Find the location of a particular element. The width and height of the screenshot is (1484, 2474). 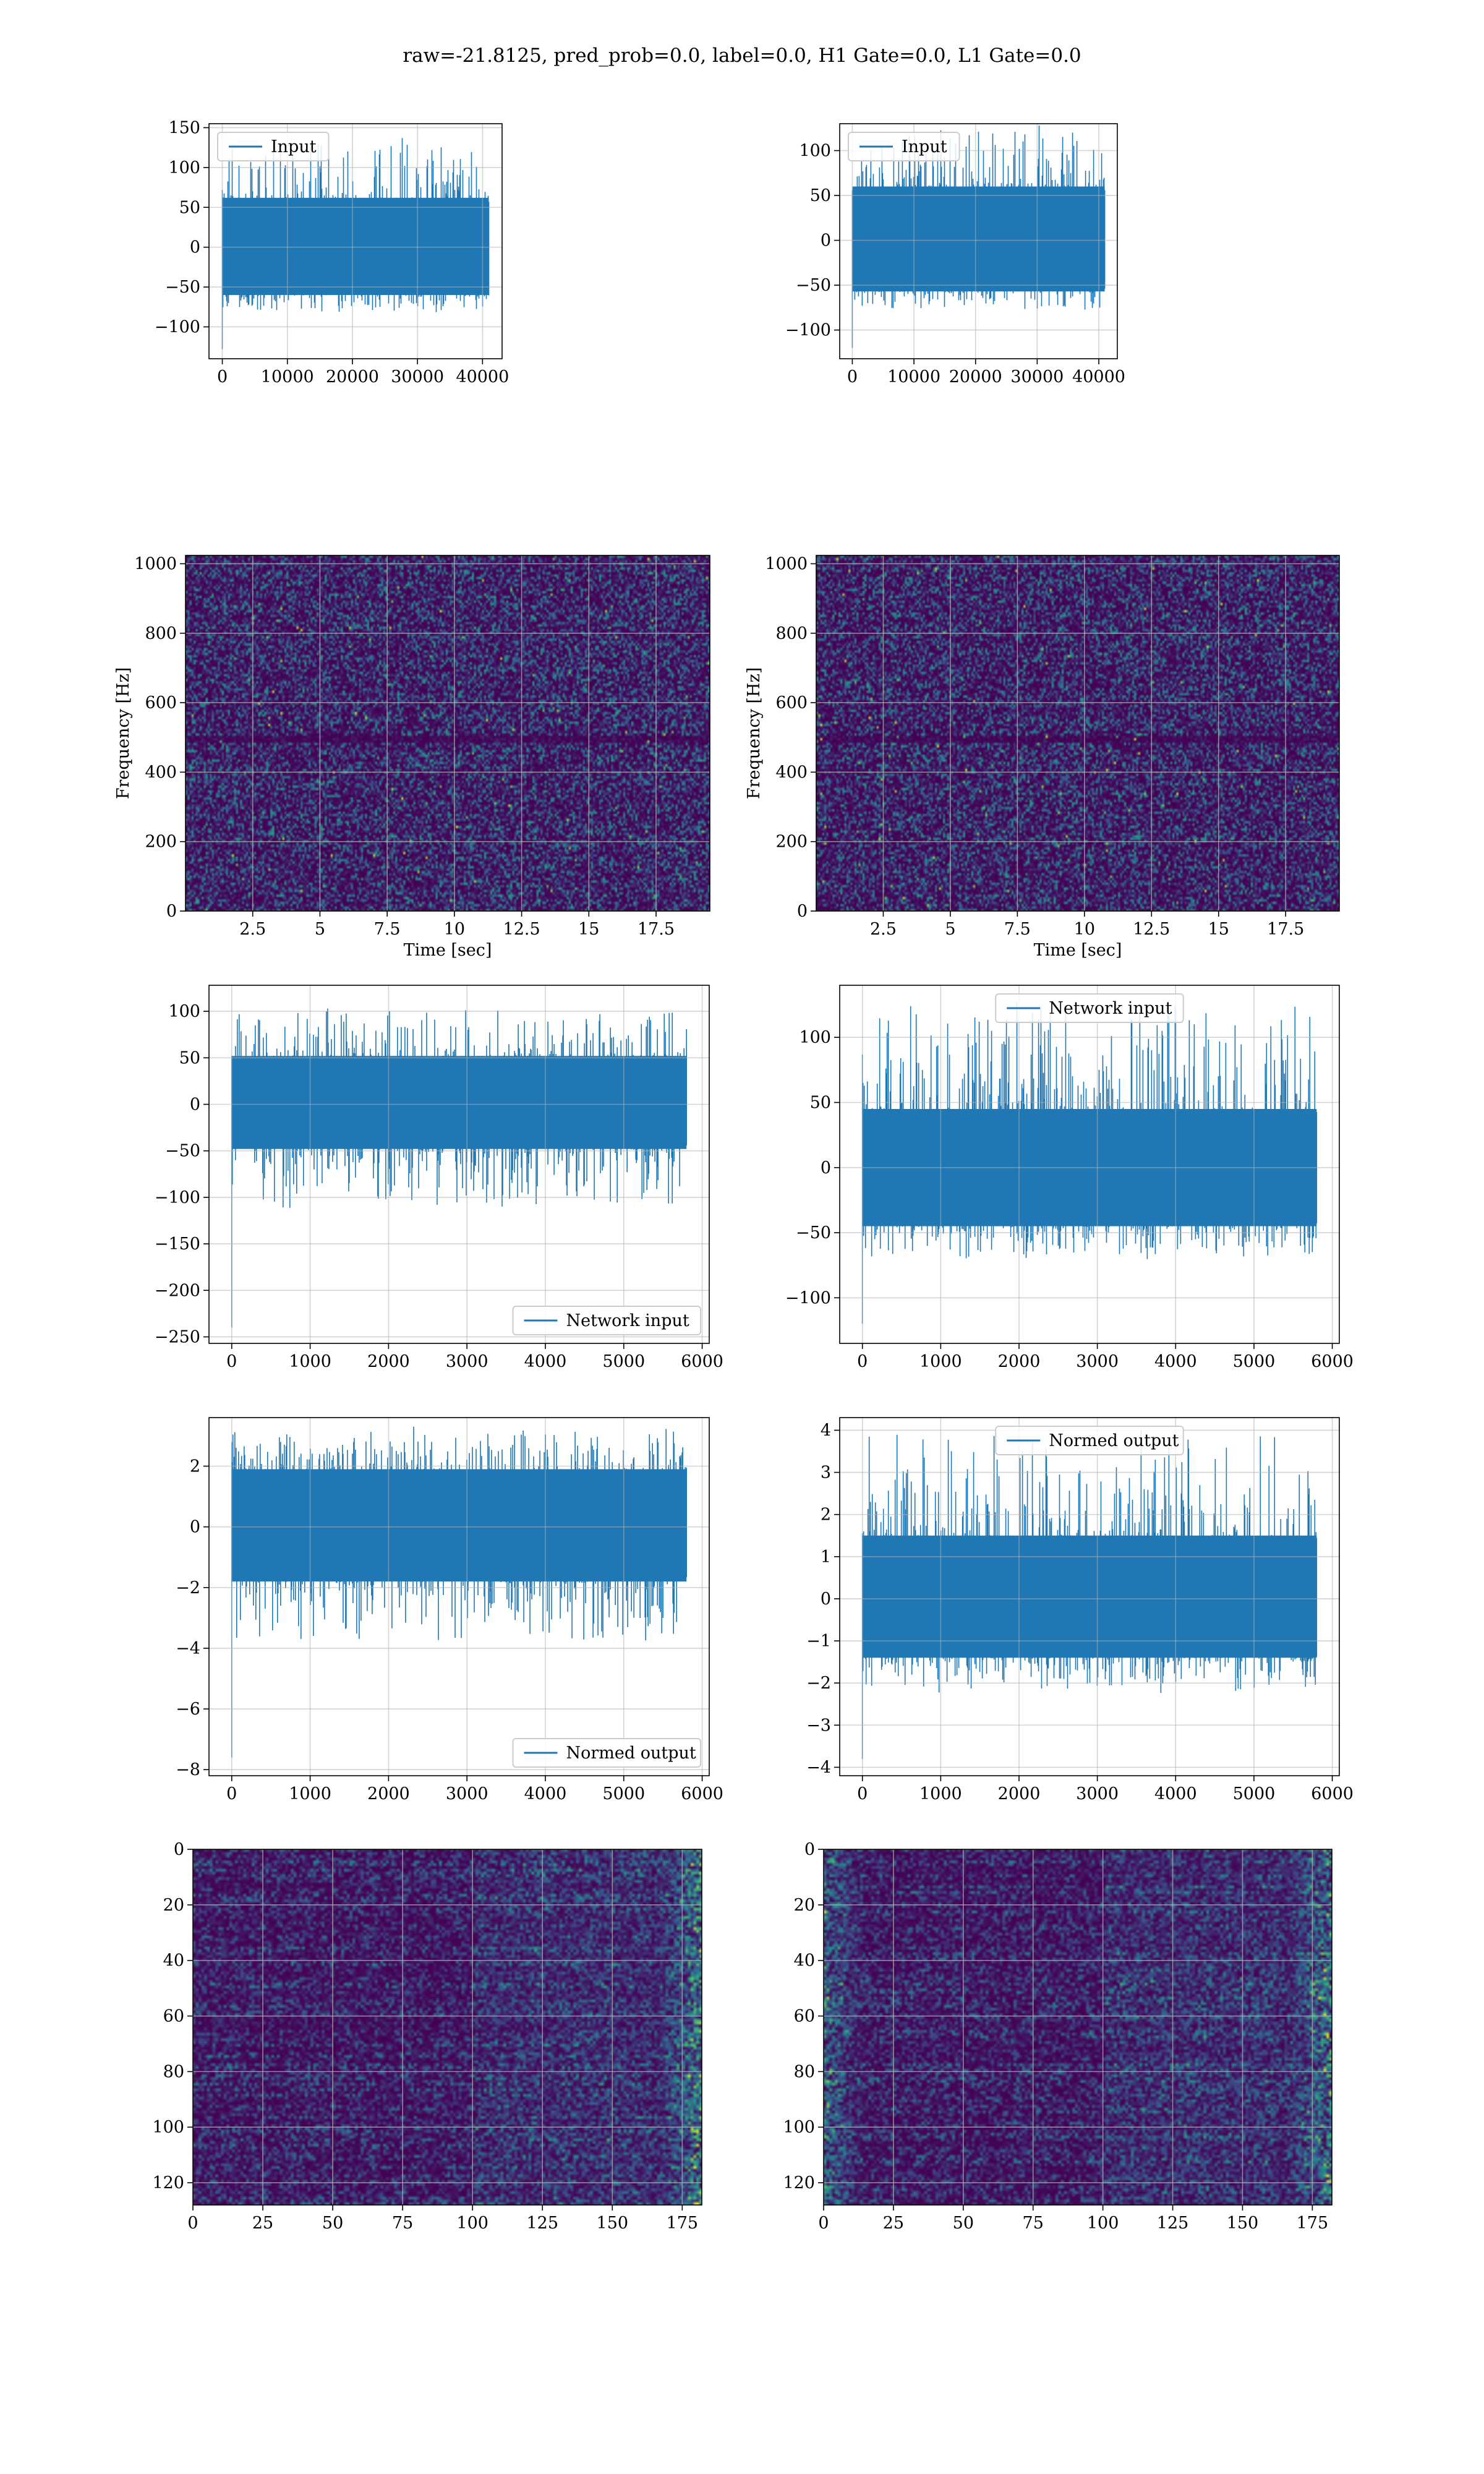

panel-input-l1: 0 10000 20000 30000 40000 −100 −50 0 50 100 Input is located at coordinates (955, 255).